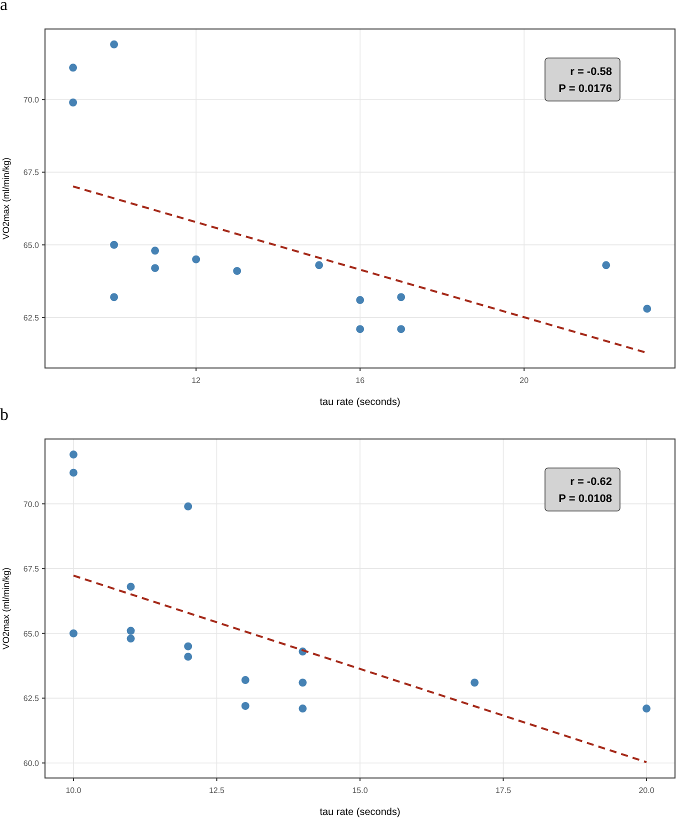 The width and height of the screenshot is (677, 825). Describe the element at coordinates (360, 790) in the screenshot. I see `x-tick-label: 15.0` at that location.